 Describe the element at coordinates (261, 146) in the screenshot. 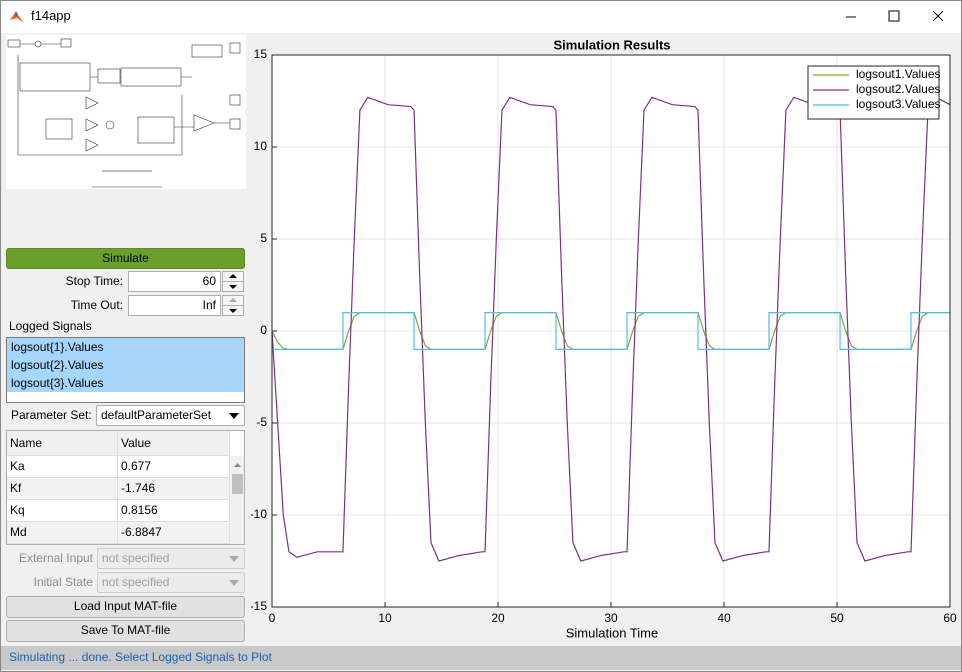

I see `y-tick-label: 10` at that location.